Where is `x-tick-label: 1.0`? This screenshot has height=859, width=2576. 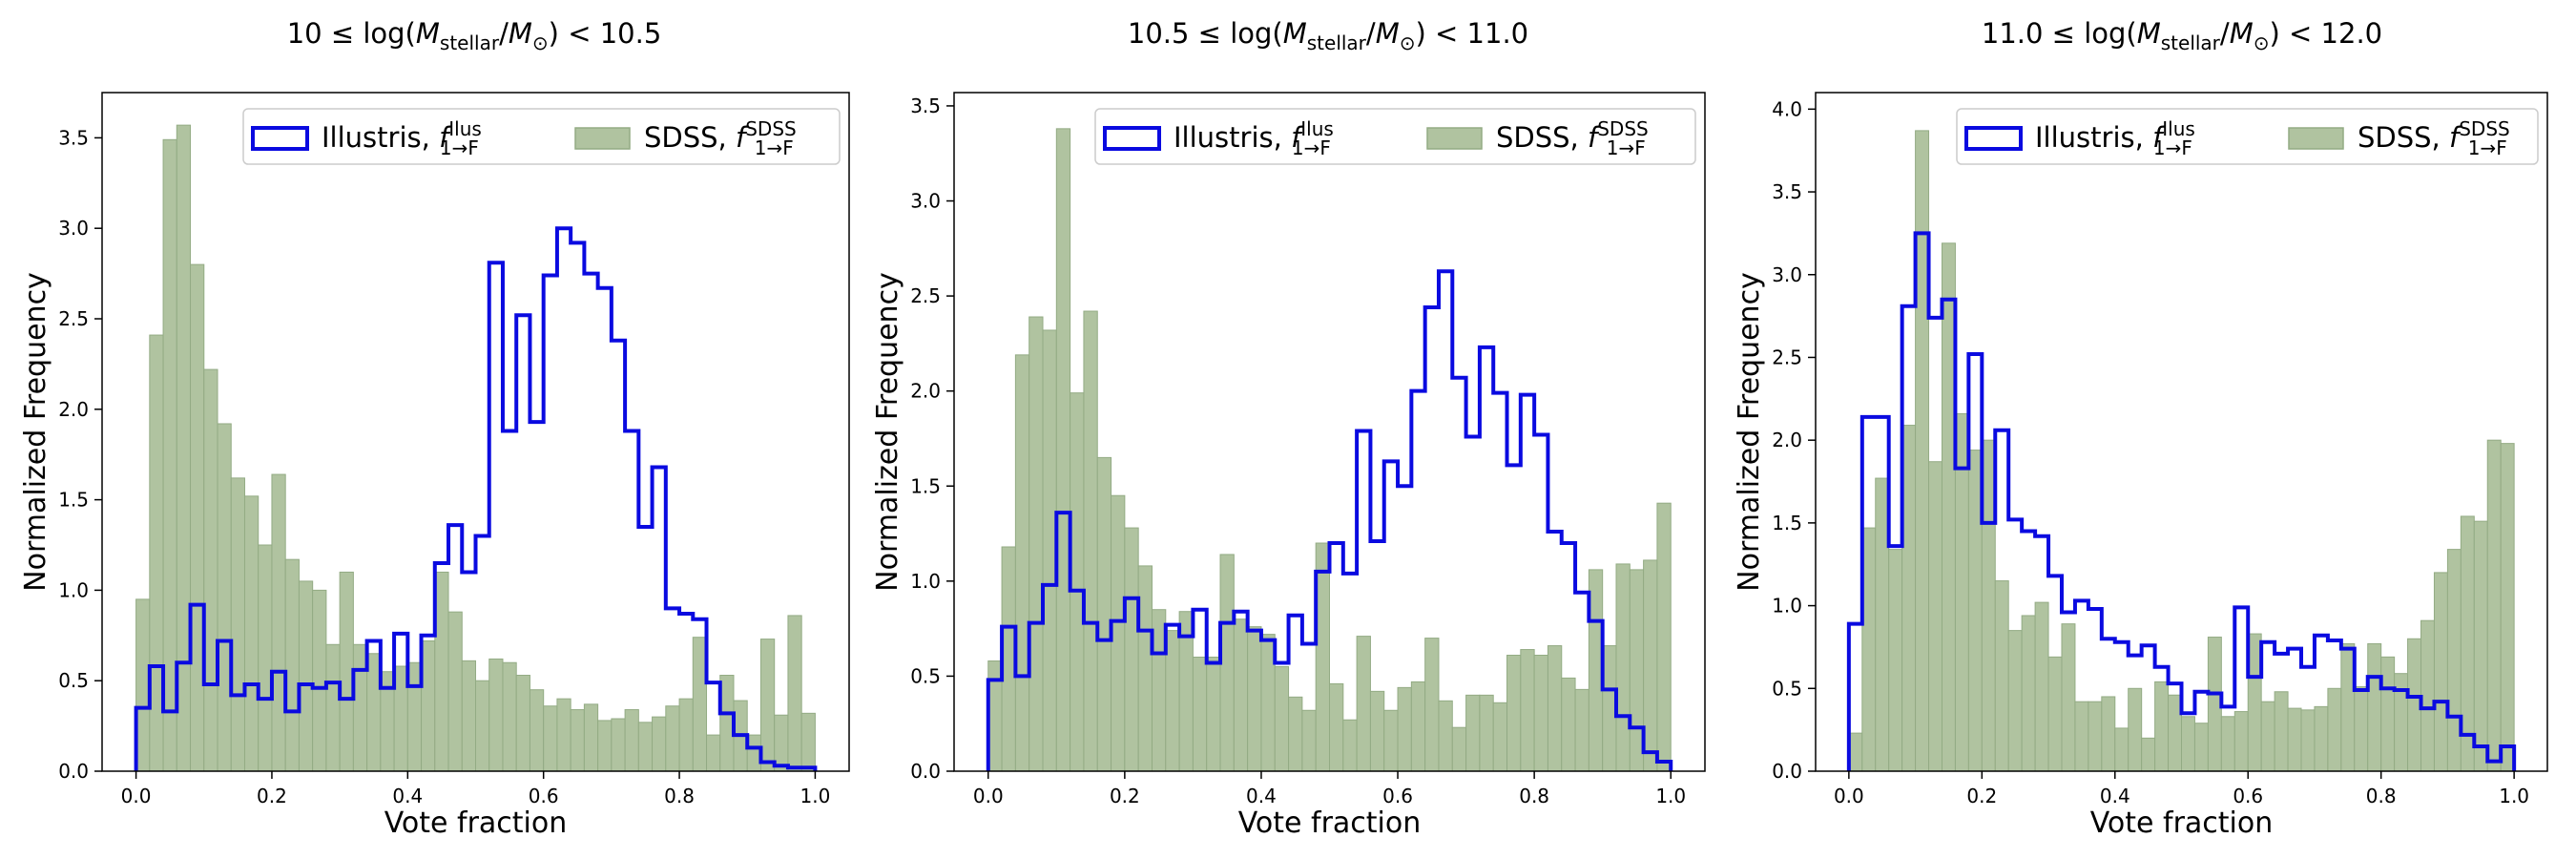 x-tick-label: 1.0 is located at coordinates (2514, 796).